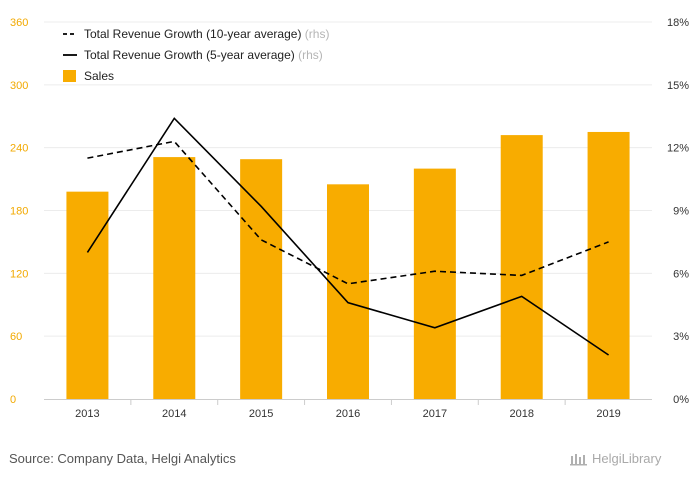 The width and height of the screenshot is (700, 483). Describe the element at coordinates (681, 400) in the screenshot. I see `right-tick-label: 0%` at that location.